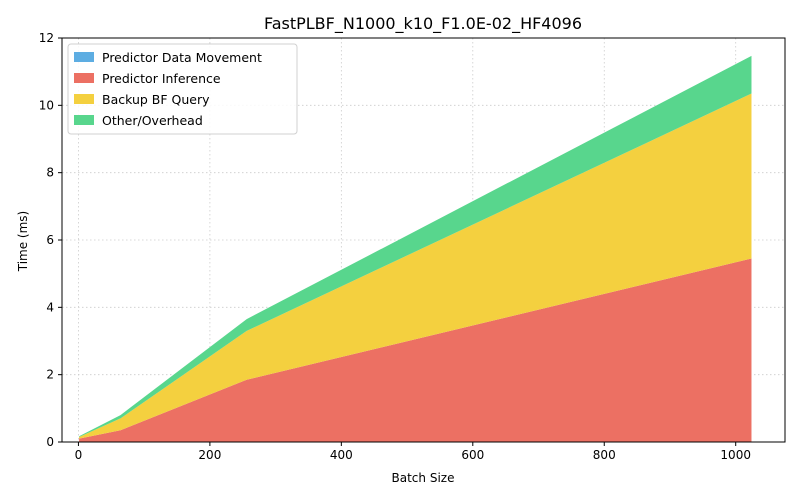 The image size is (800, 500). I want to click on y-tick-label: 8, so click(50, 173).